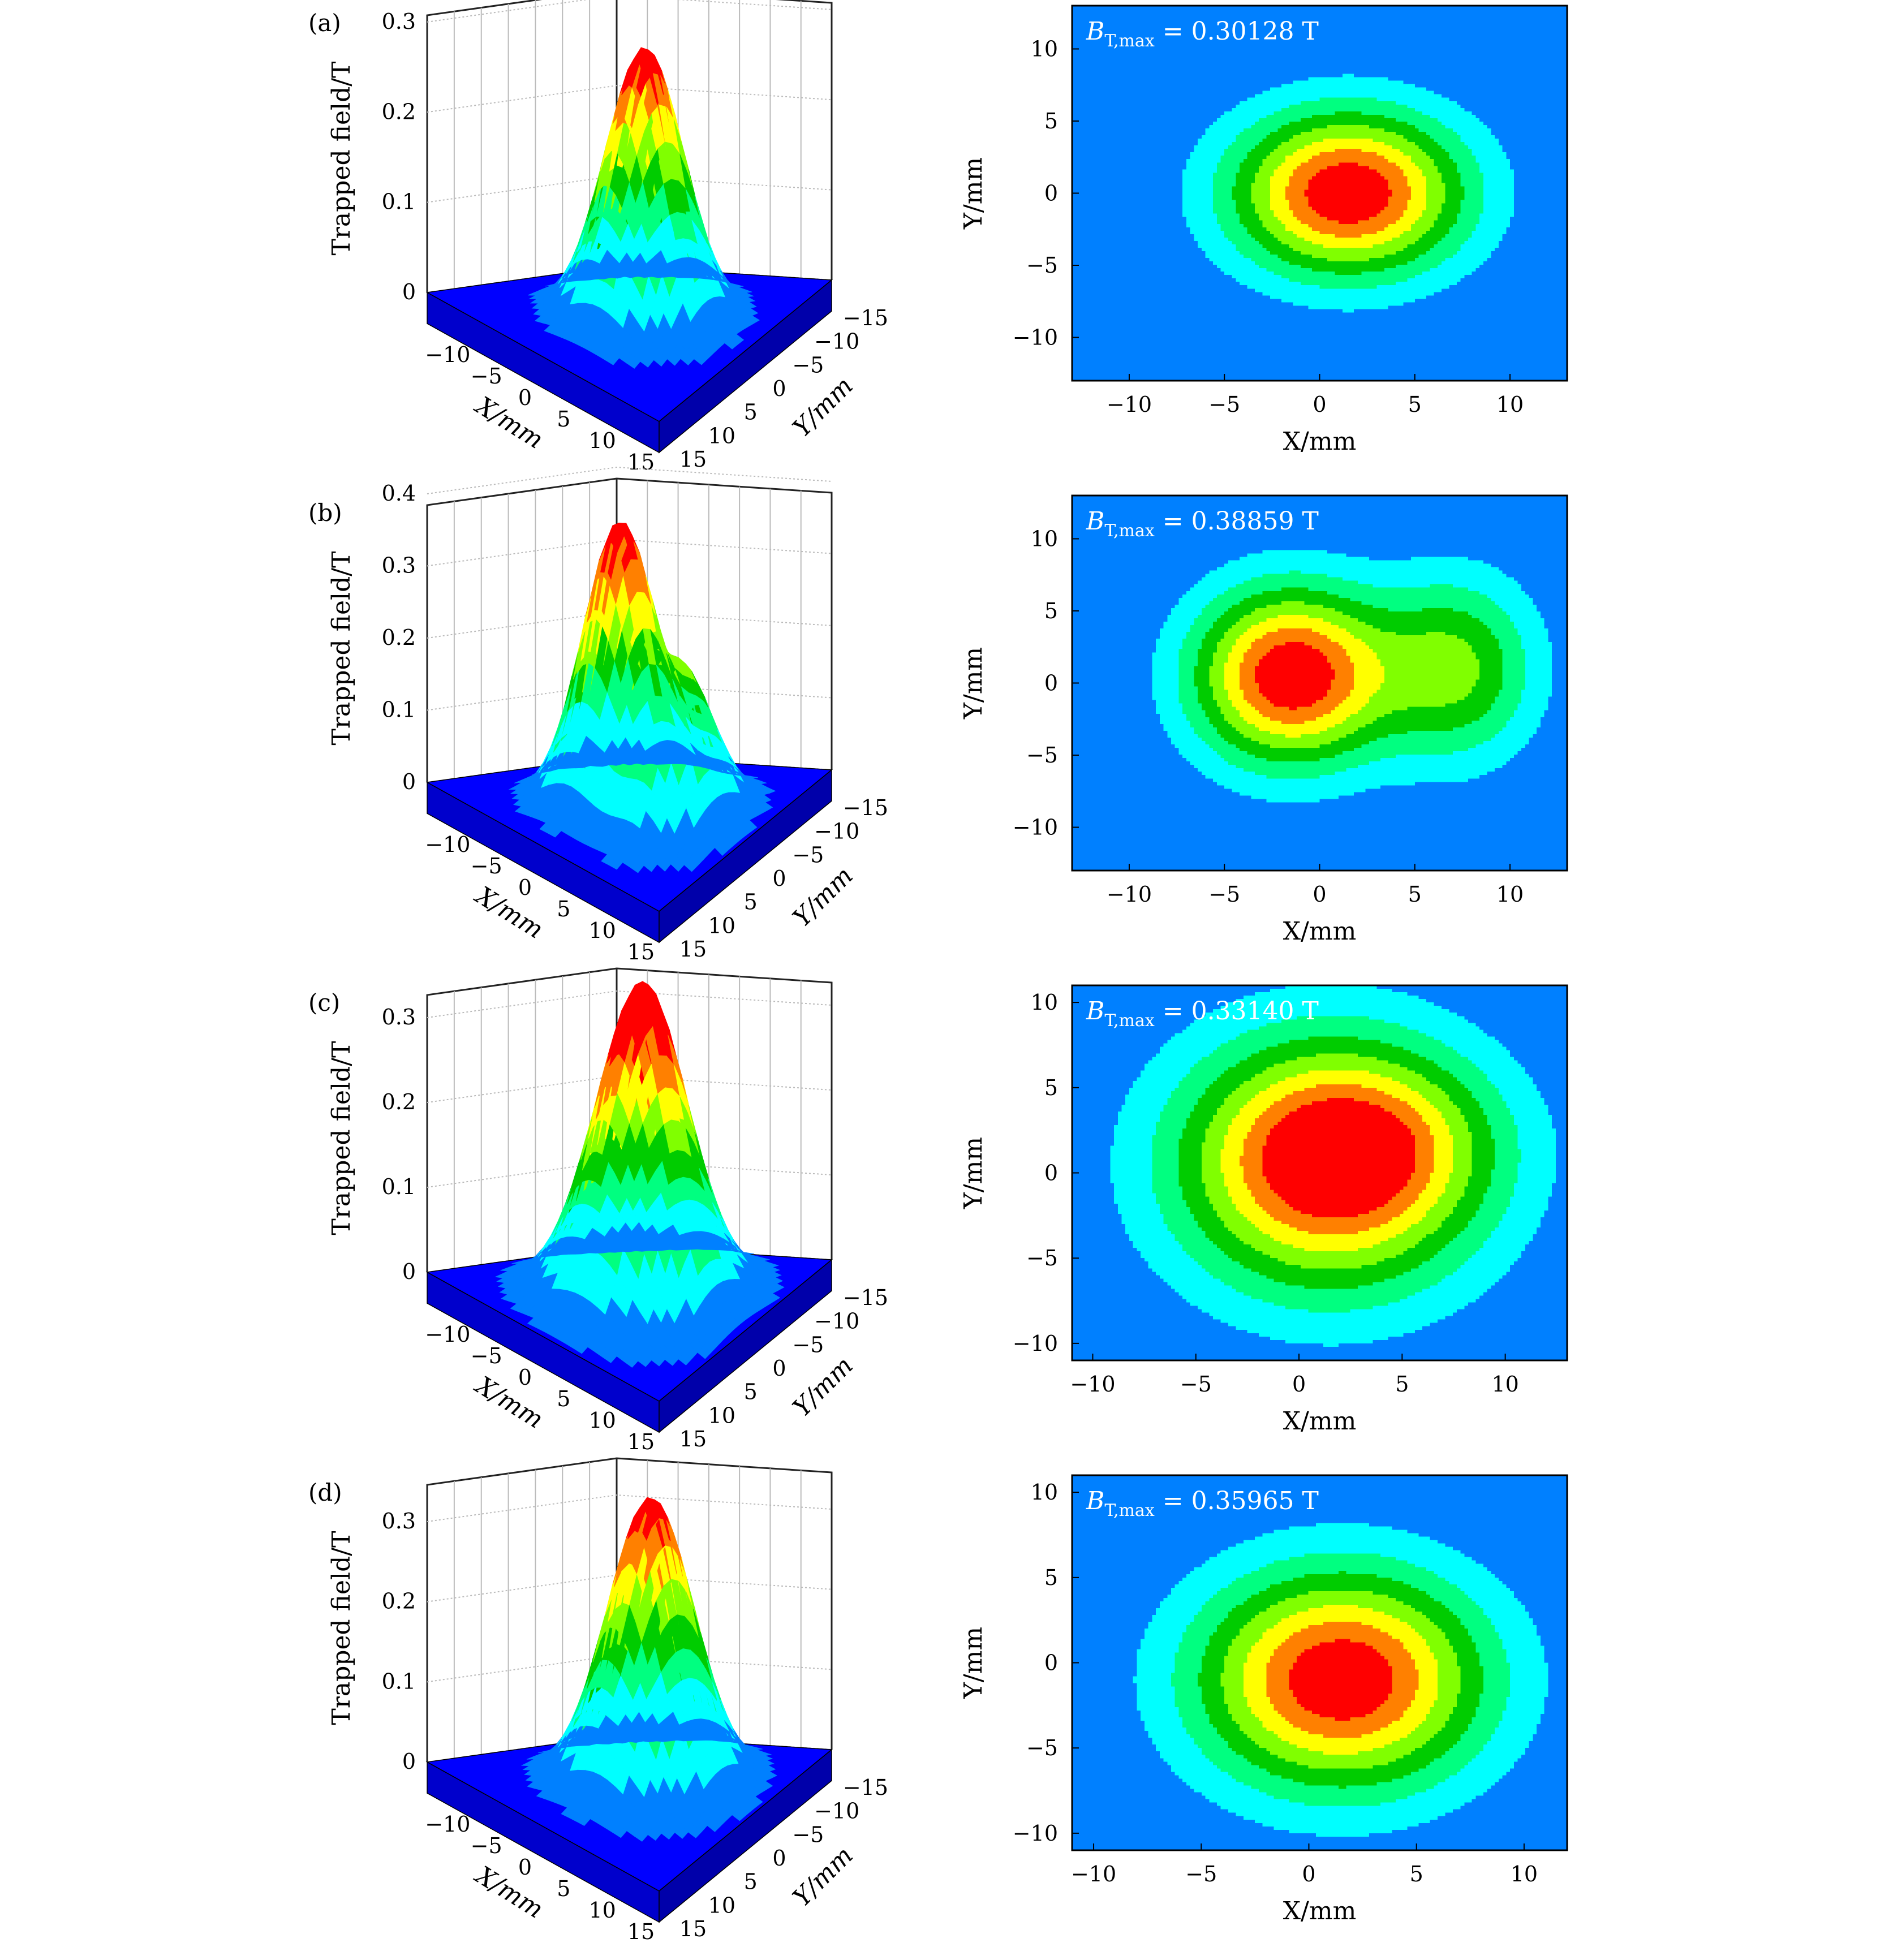  Describe the element at coordinates (777, 1287) in the screenshot. I see `surface-facet` at that location.